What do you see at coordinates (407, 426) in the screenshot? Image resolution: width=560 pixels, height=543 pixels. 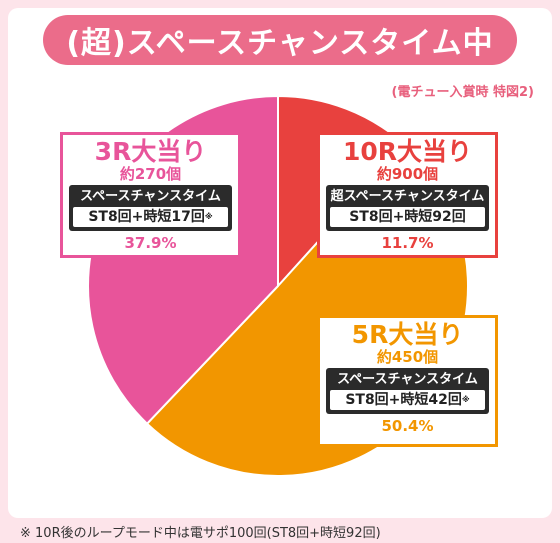 I see `slice-percent: 50.4%` at bounding box center [407, 426].